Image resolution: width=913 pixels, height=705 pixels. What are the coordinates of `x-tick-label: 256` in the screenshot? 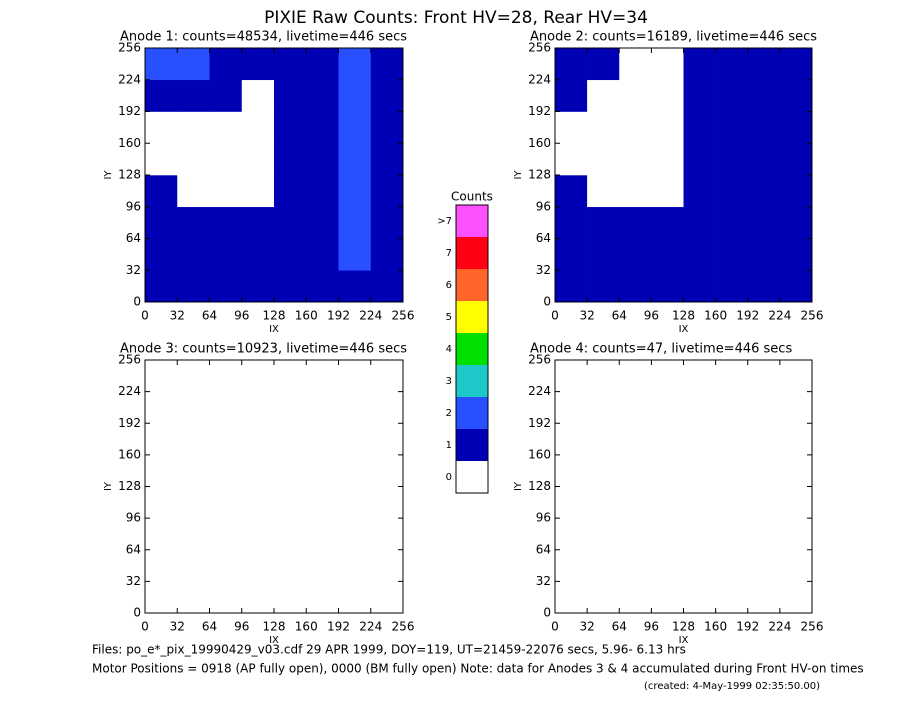 It's located at (403, 627).